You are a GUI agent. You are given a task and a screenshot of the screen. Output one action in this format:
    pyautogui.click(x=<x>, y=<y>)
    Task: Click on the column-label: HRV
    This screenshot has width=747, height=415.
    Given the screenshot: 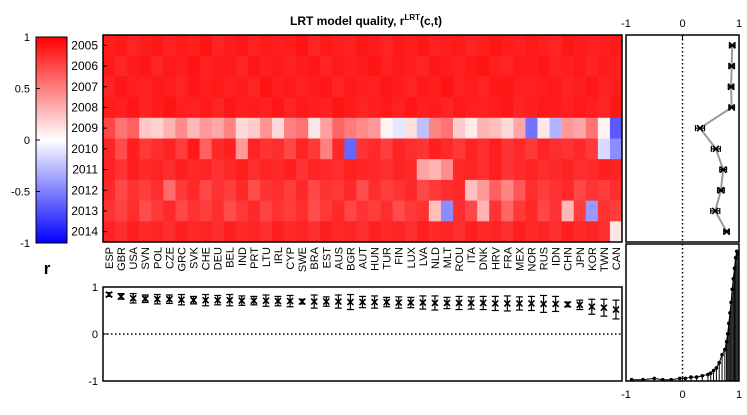 What is the action you would take?
    pyautogui.click(x=496, y=258)
    